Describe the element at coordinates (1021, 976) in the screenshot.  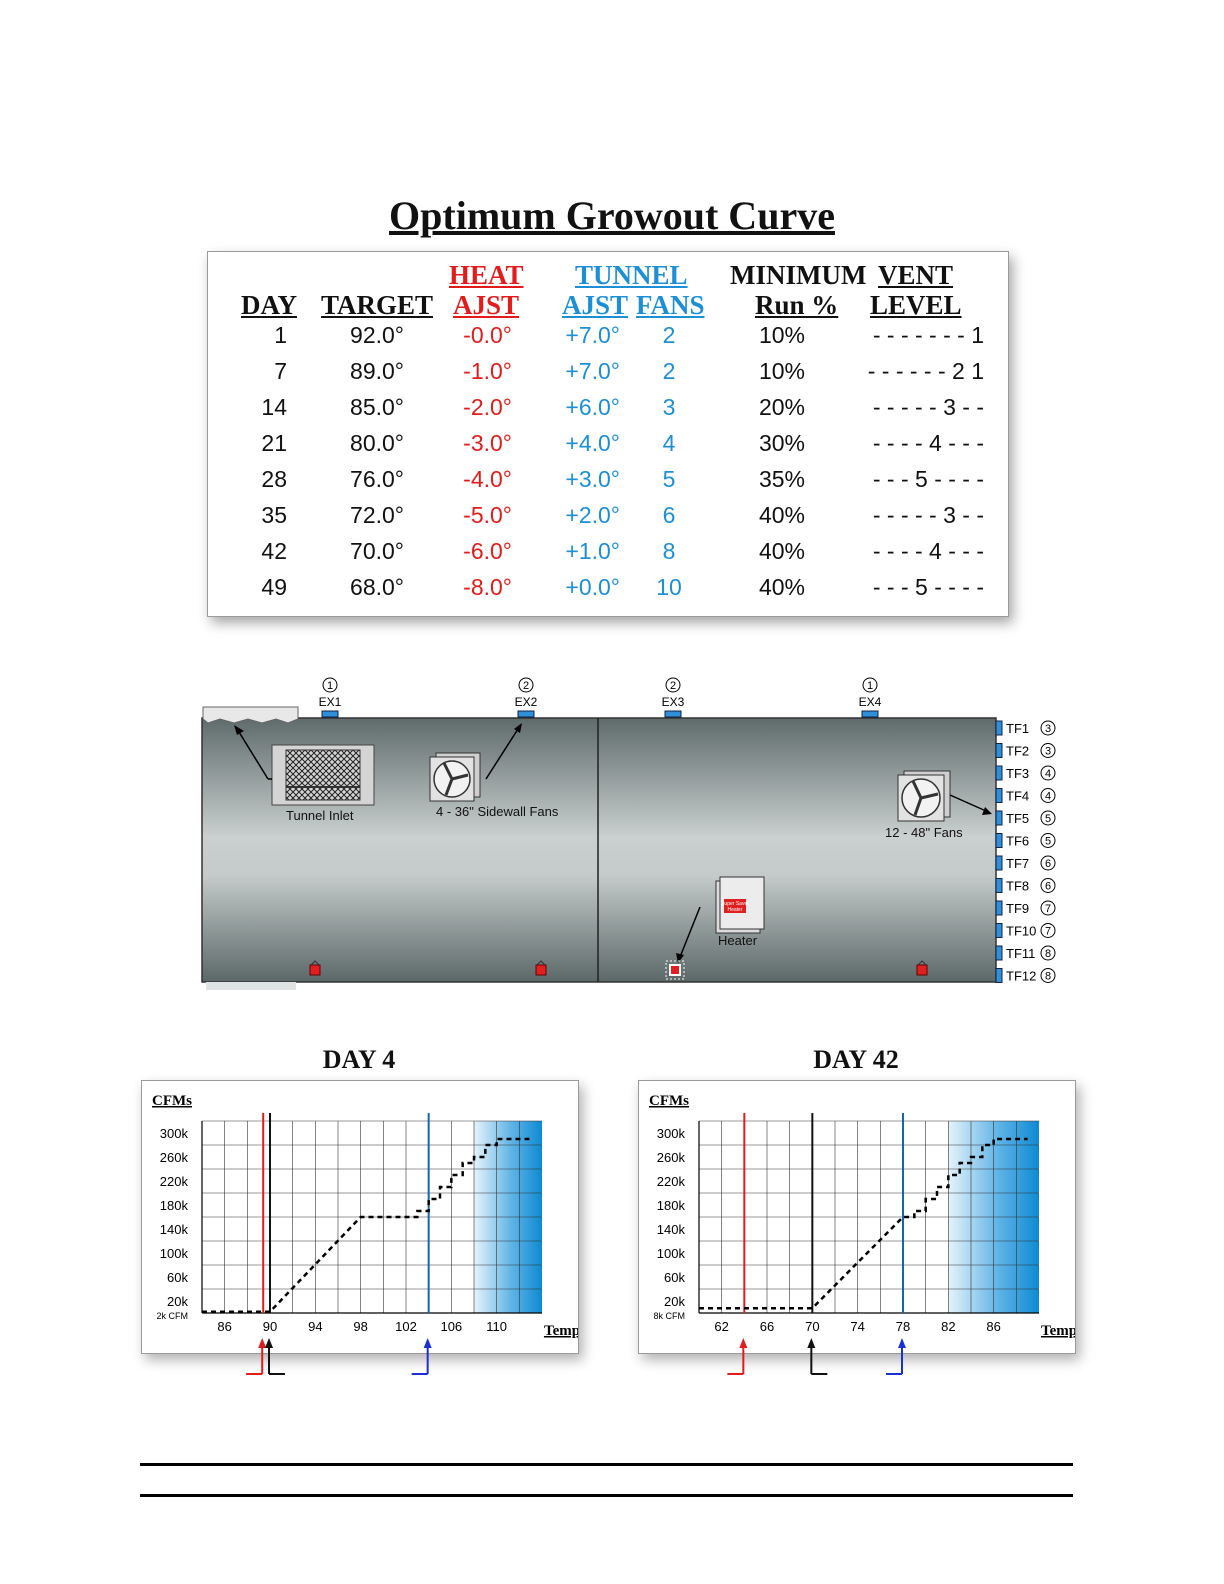
I see `tunnel-fan-label: TF12` at that location.